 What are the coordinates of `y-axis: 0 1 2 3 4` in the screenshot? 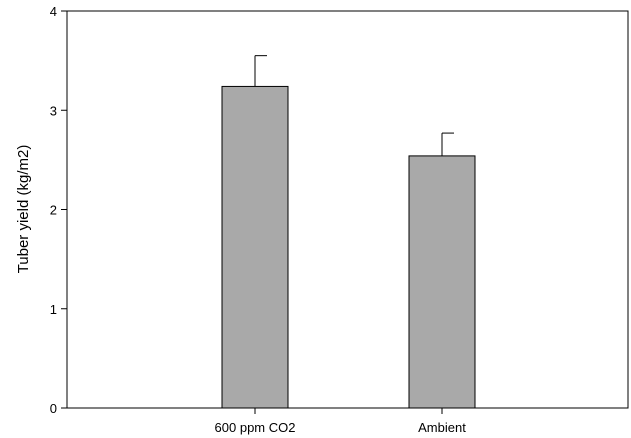 It's located at (58, 210).